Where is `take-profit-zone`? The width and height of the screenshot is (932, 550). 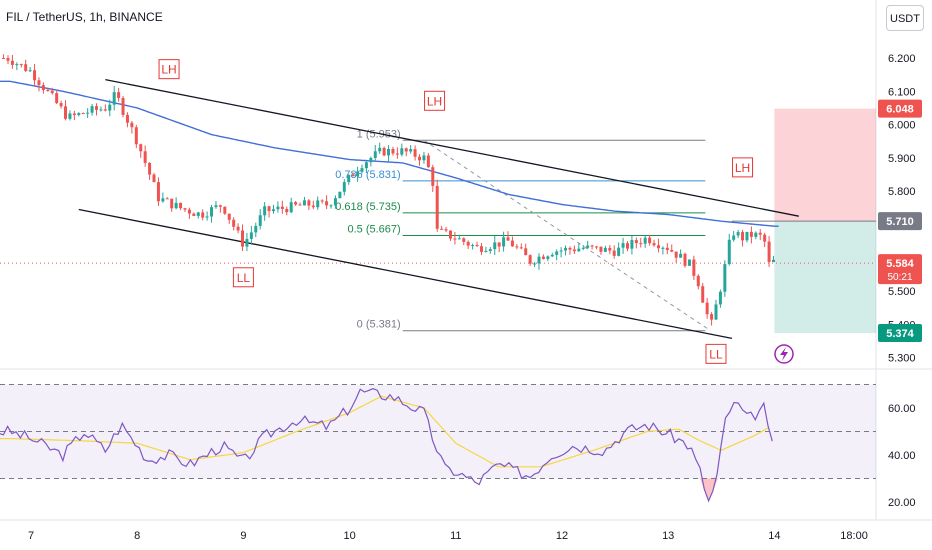
take-profit-zone is located at coordinates (825, 277).